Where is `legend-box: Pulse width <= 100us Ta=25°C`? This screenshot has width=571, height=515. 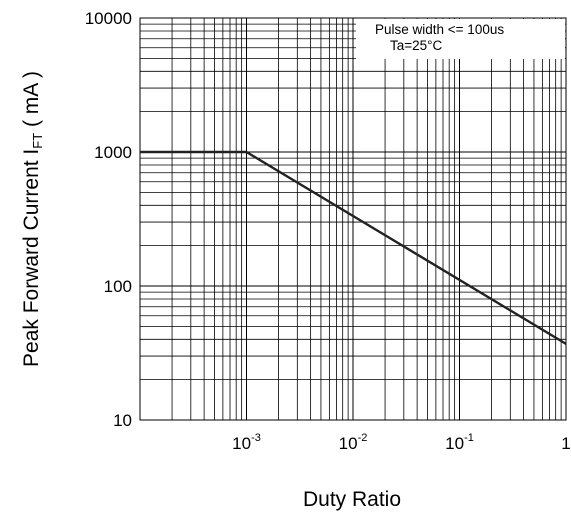 legend-box: Pulse width <= 100us Ta=25°C is located at coordinates (460, 39).